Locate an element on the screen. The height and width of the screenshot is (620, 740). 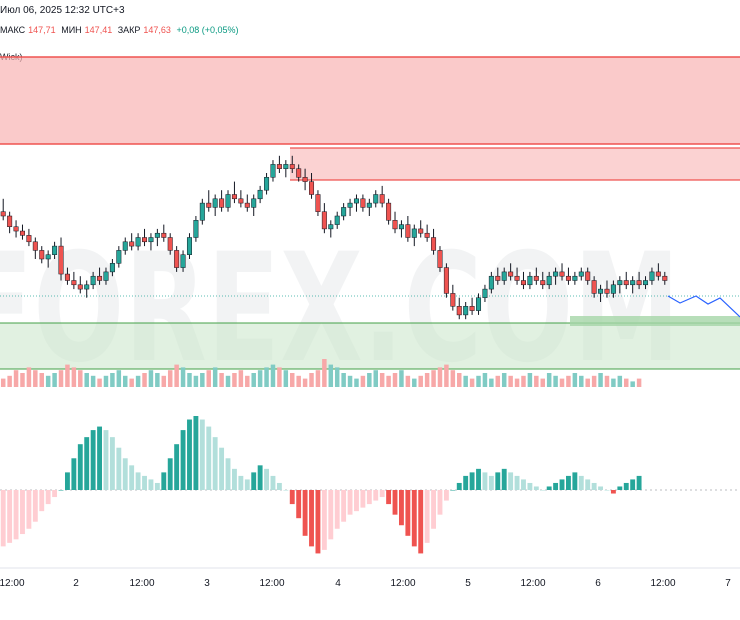
chart-datetime: Июл 06, 2025 12:32 UTC+3 is located at coordinates (62, 10).